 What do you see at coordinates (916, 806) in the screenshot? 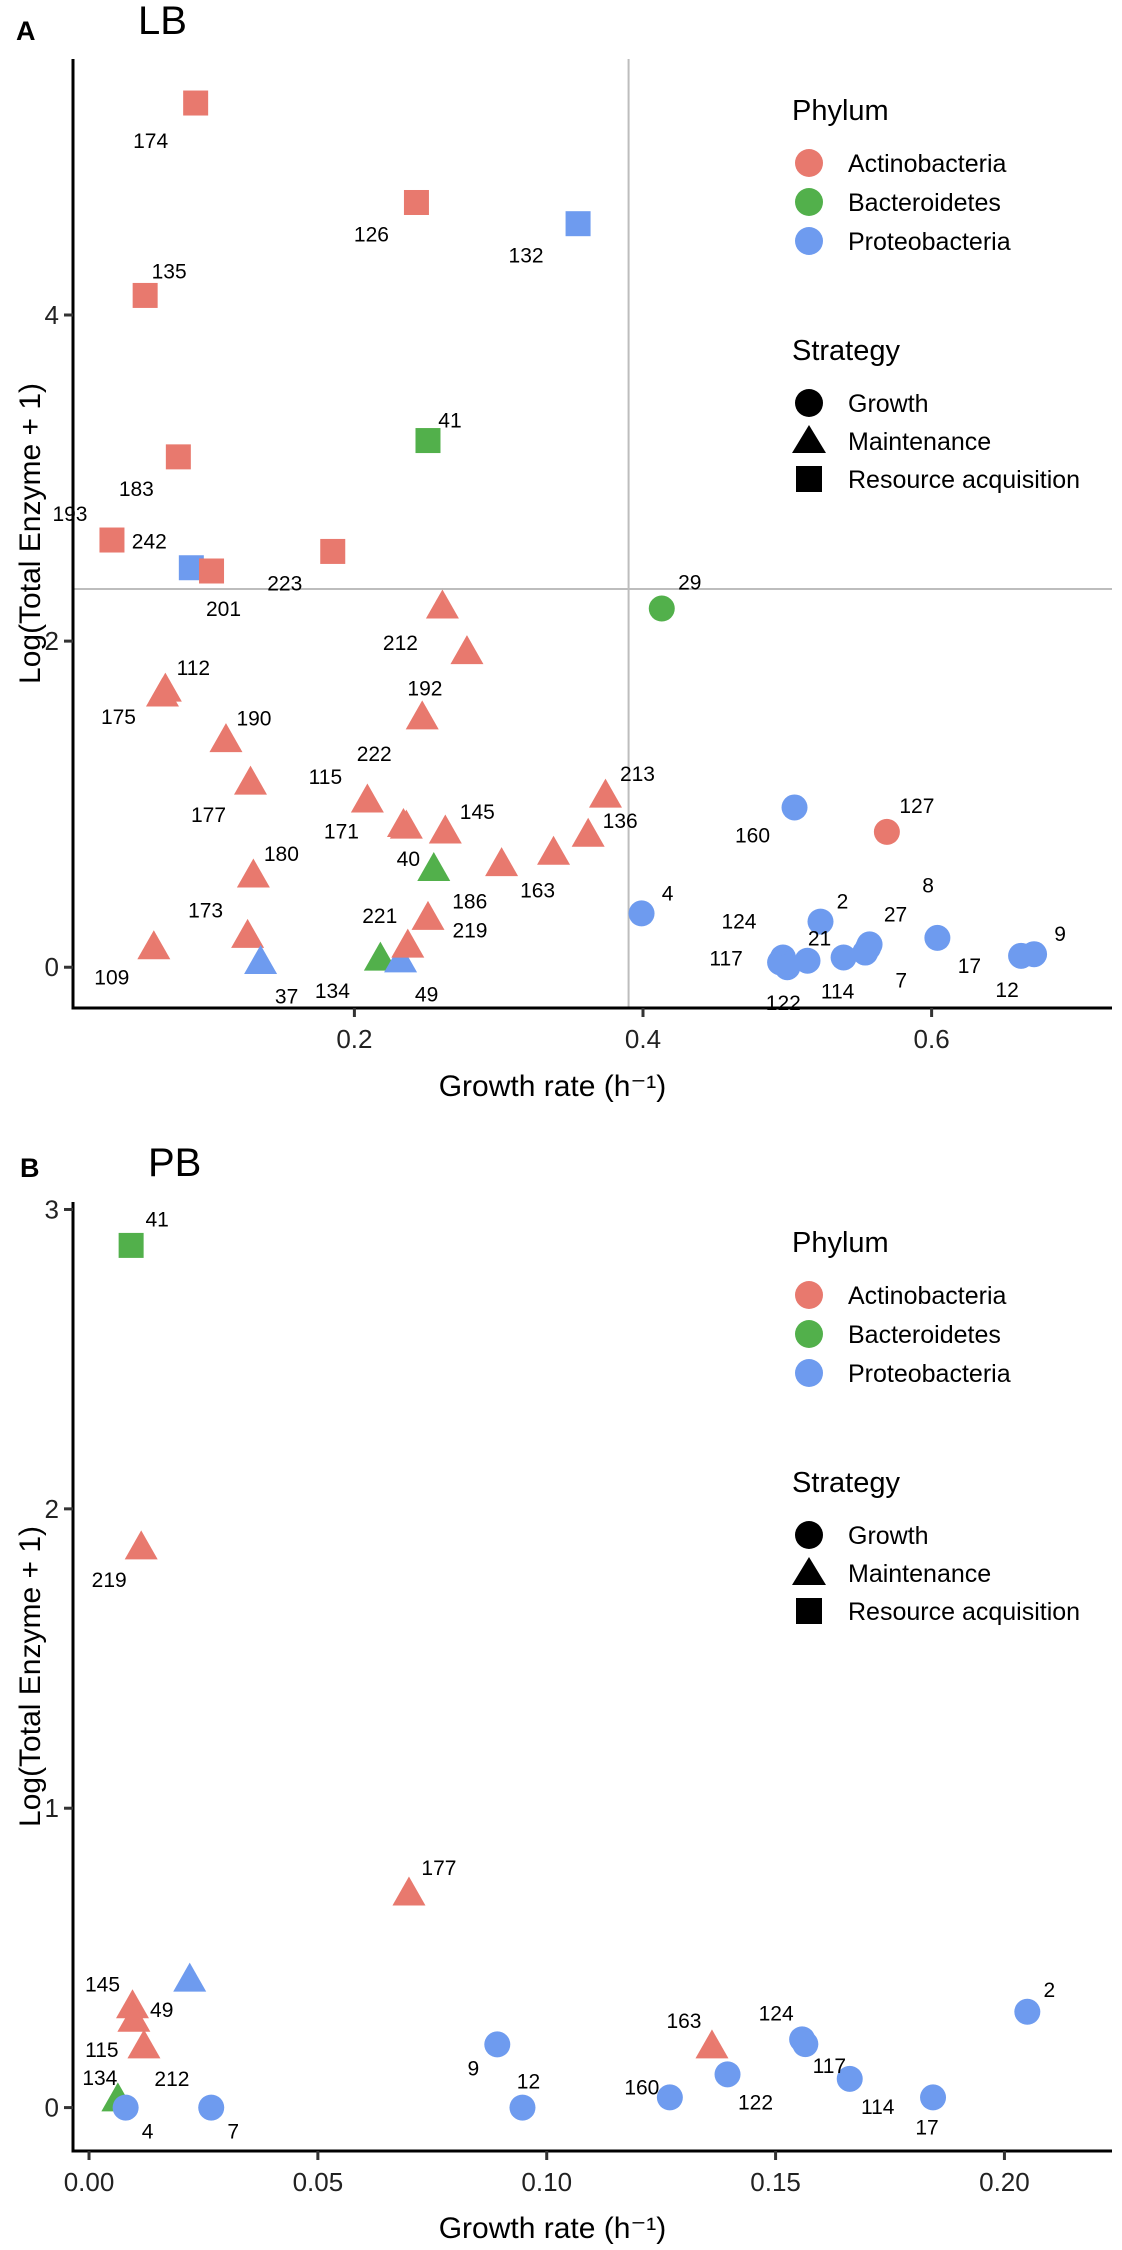
I see `point-label: 127` at bounding box center [916, 806].